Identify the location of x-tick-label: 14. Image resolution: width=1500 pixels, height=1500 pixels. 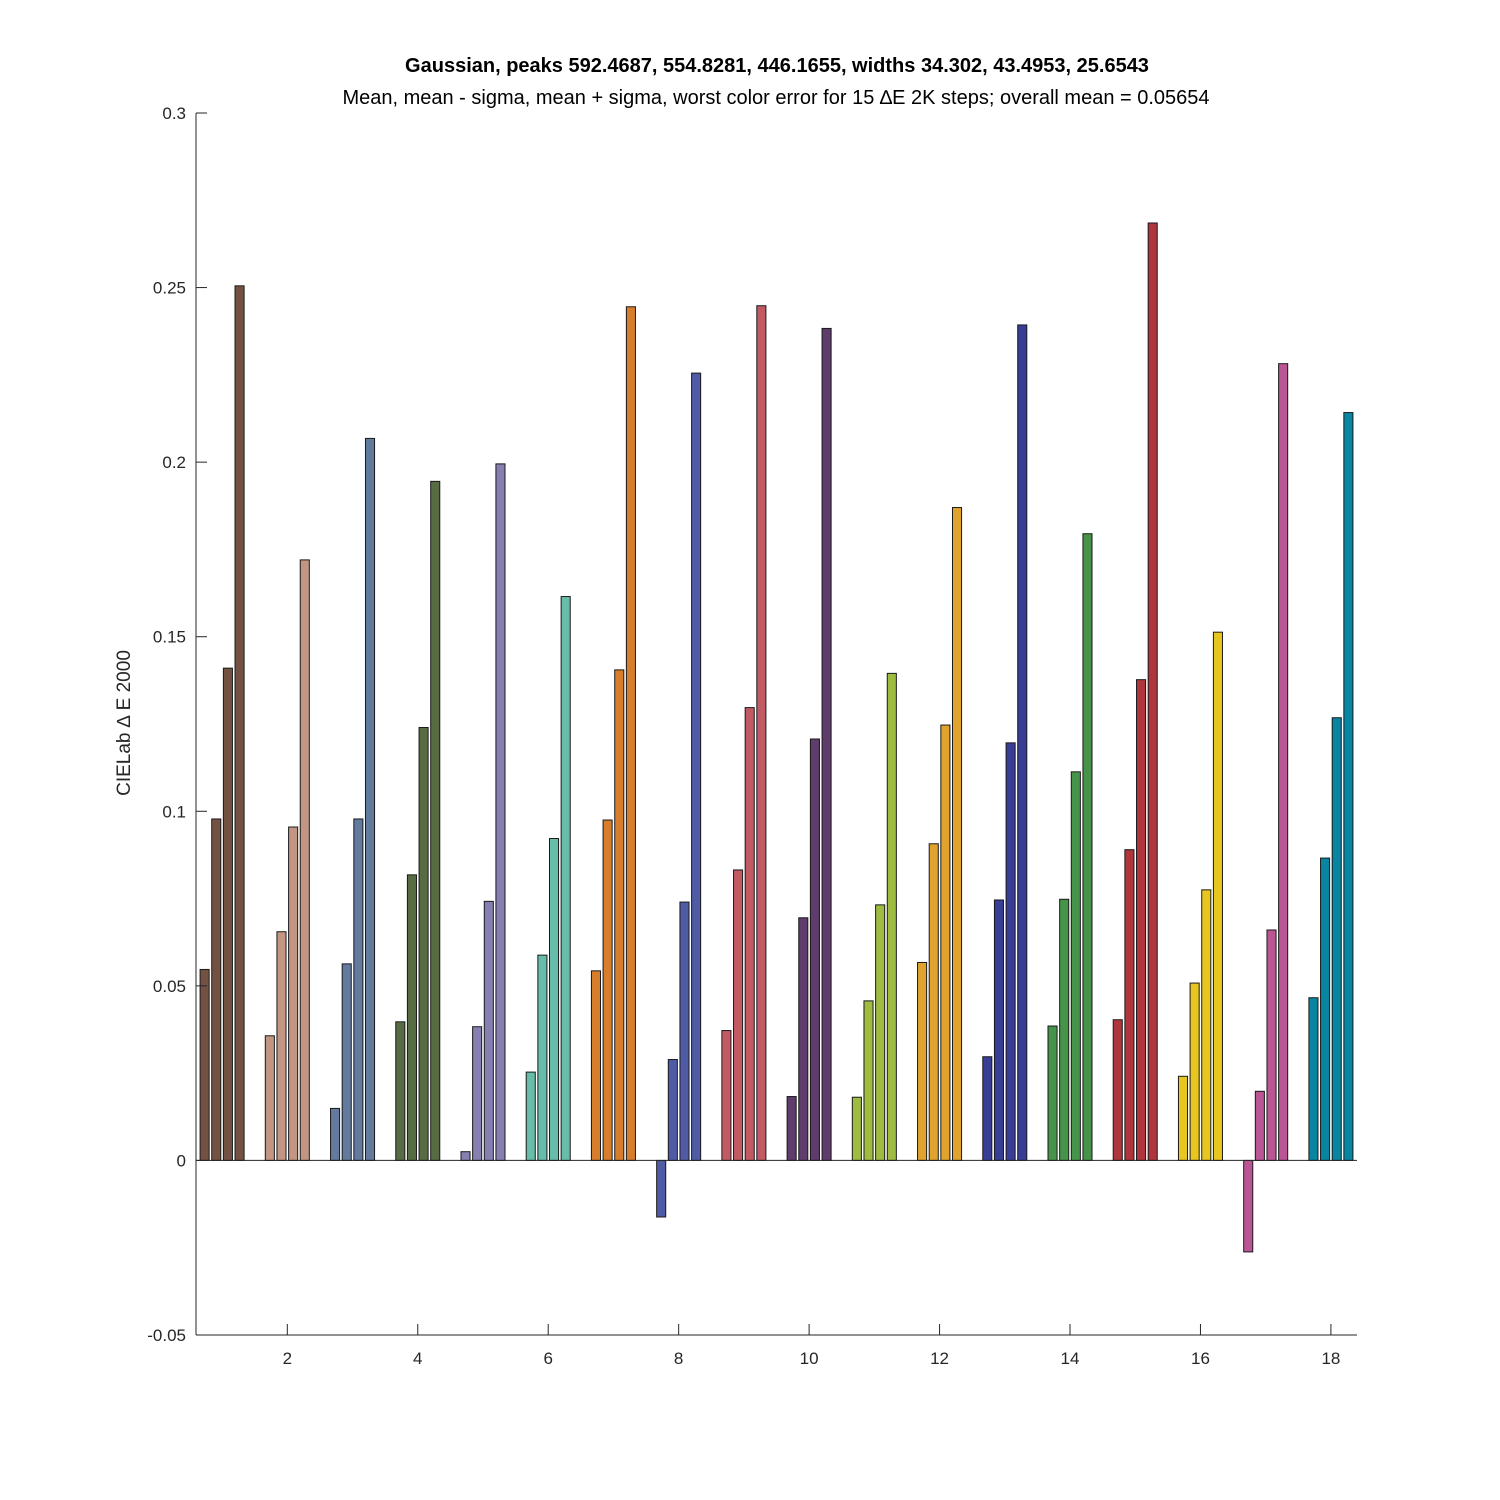
(1070, 1358).